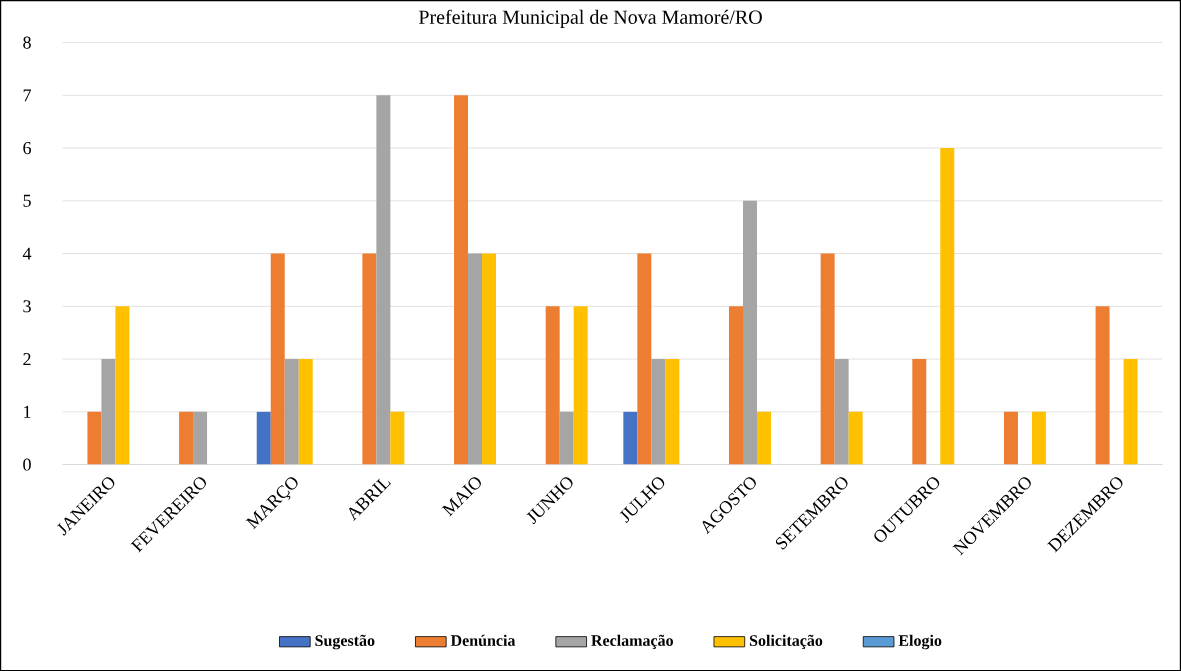 The width and height of the screenshot is (1181, 671). I want to click on chart-title: Prefeitura Municipal de Nova Mamoré/RO, so click(590, 18).